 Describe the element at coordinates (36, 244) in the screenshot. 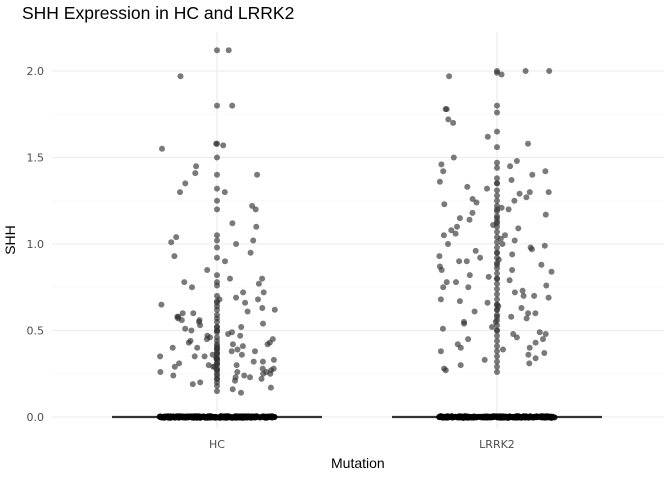

I see `y-tick-label: 1.0` at that location.